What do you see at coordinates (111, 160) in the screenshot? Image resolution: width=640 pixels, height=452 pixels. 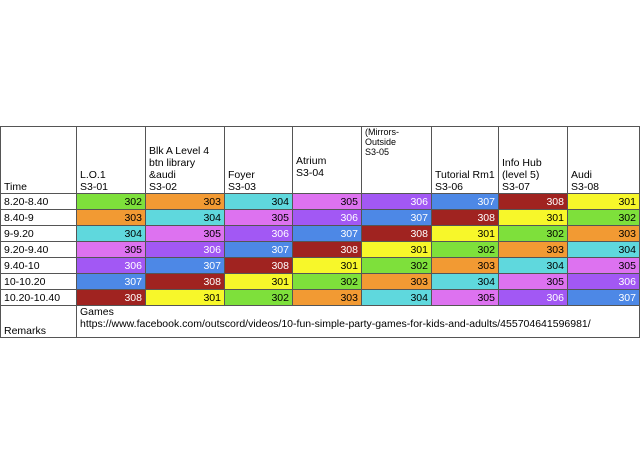 I see `location-header-1: L.O.1 S3-01` at bounding box center [111, 160].